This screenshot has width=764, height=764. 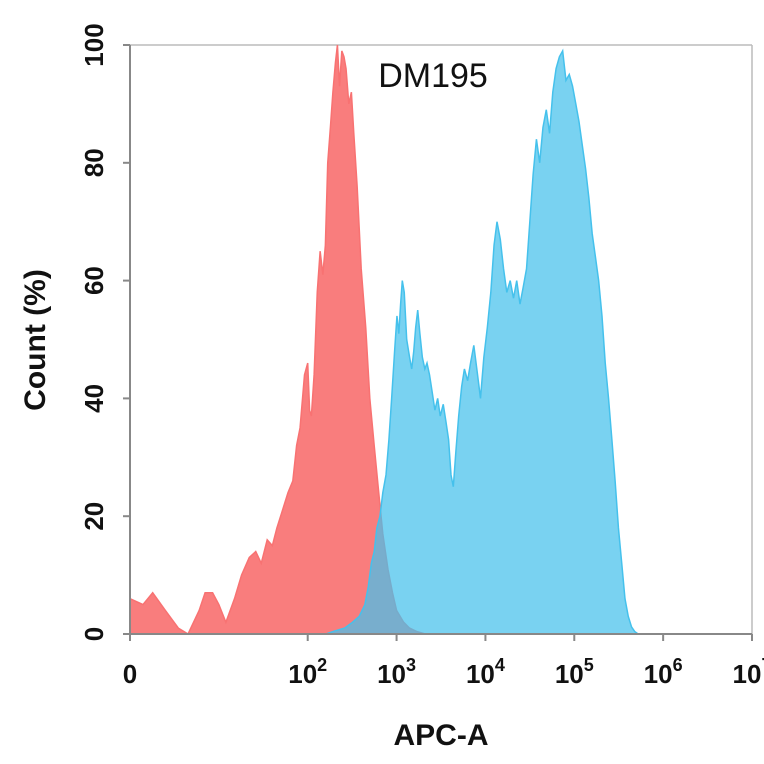 What do you see at coordinates (94, 516) in the screenshot?
I see `y-tick-label: 20` at bounding box center [94, 516].